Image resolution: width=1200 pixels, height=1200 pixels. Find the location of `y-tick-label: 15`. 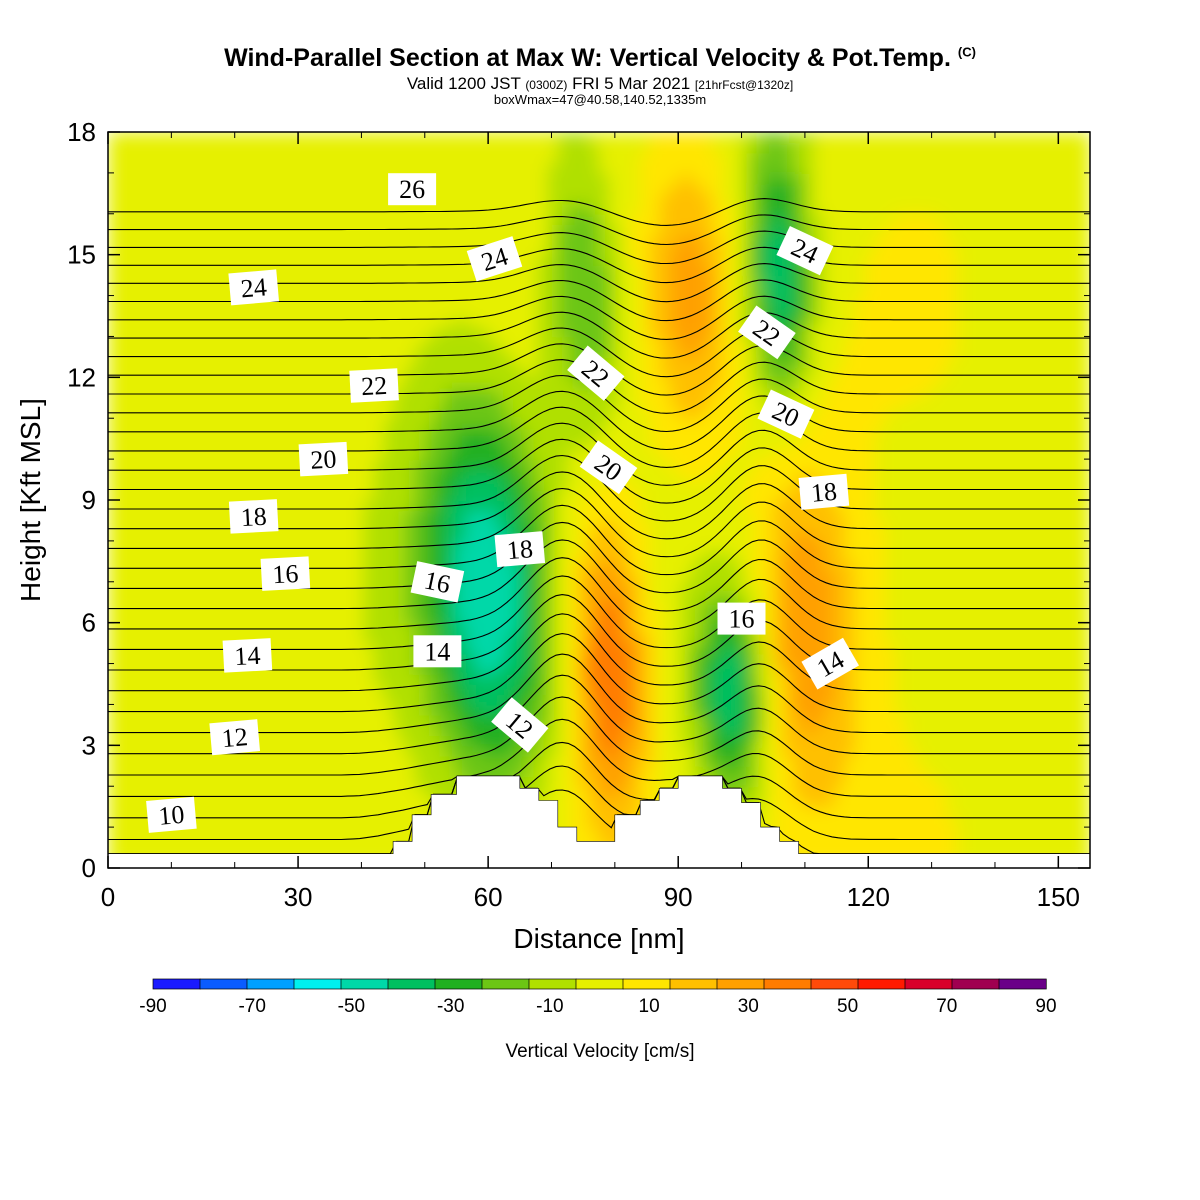

y-tick-label: 15 is located at coordinates (81, 255).